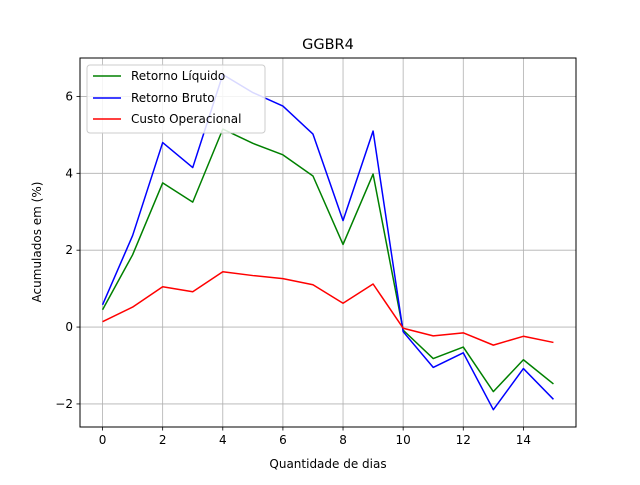 Image resolution: width=640 pixels, height=485 pixels. I want to click on y-axis-ticks: −2 0 2 4 6, so click(67, 250).